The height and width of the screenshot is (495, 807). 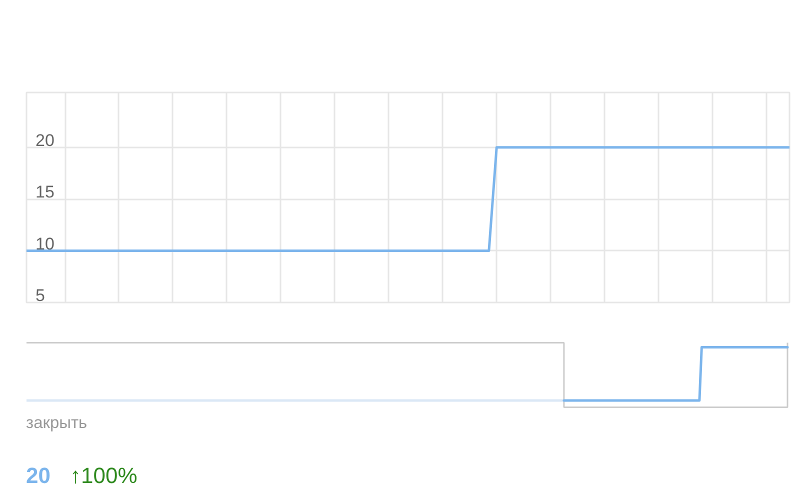 What do you see at coordinates (40, 295) in the screenshot?
I see `y-tick-label: 5` at bounding box center [40, 295].